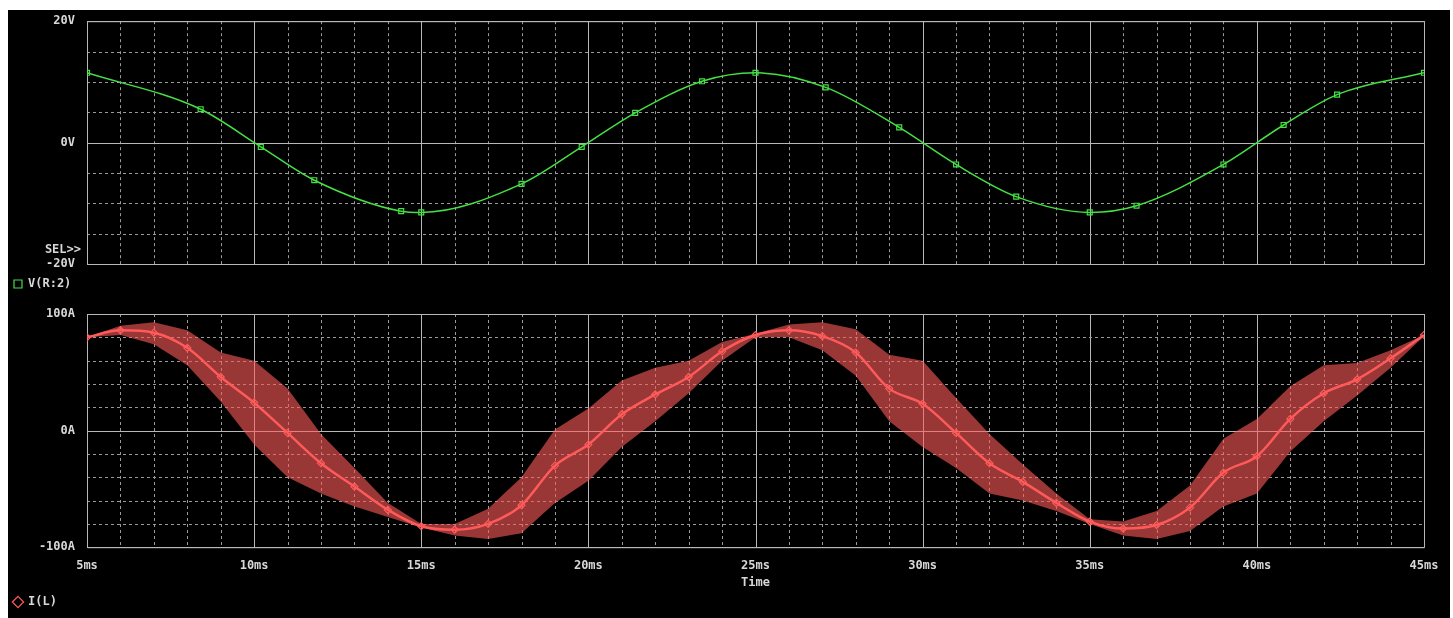 Image resolution: width=1453 pixels, height=618 pixels. I want to click on y-tick-label: 0A, so click(68, 429).